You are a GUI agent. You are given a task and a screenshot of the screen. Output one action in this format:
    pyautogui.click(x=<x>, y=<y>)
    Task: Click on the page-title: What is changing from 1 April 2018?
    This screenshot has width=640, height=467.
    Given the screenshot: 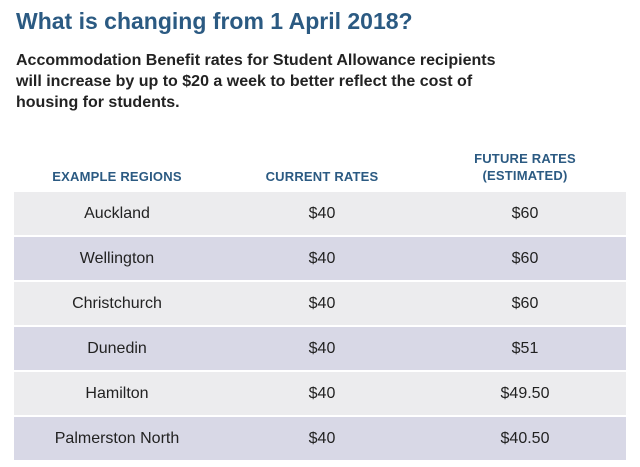 What is the action you would take?
    pyautogui.click(x=214, y=21)
    